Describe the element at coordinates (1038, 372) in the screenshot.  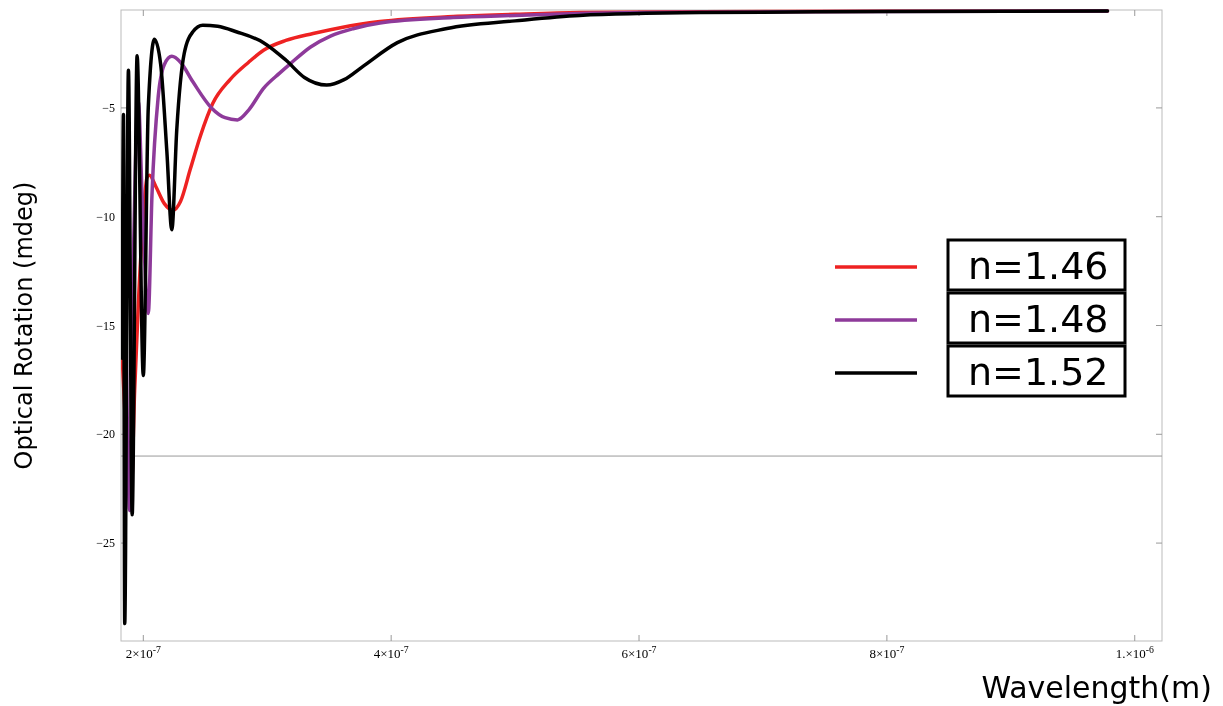
I see `legend-label: n=1.52` at that location.